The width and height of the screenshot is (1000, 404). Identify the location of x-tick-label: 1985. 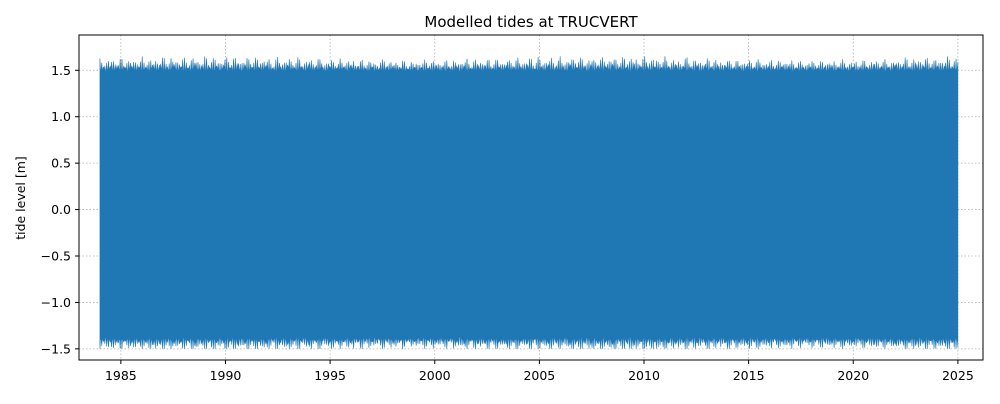
(121, 375).